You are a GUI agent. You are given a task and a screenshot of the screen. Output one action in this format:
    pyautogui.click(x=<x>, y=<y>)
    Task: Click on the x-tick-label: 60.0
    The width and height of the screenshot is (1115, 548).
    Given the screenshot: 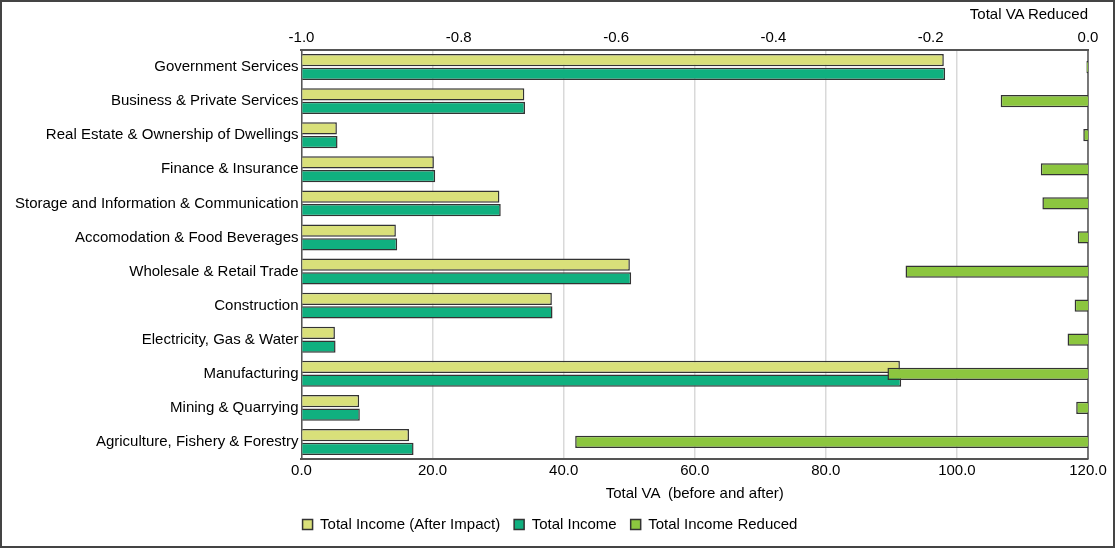 What is the action you would take?
    pyautogui.click(x=695, y=470)
    